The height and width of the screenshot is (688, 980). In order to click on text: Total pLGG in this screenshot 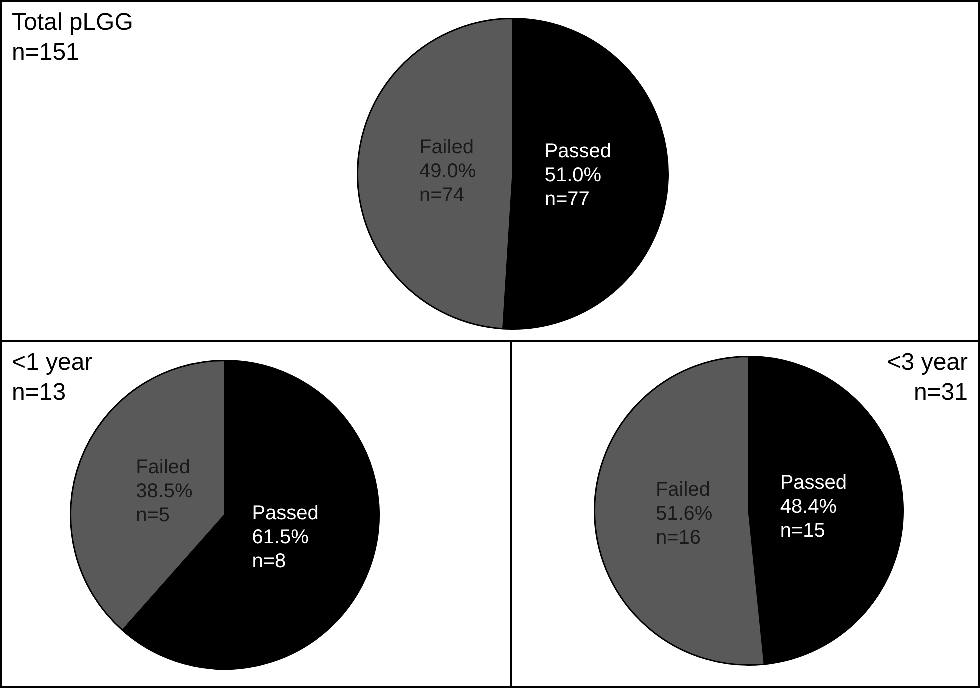, I will do `click(73, 23)`.